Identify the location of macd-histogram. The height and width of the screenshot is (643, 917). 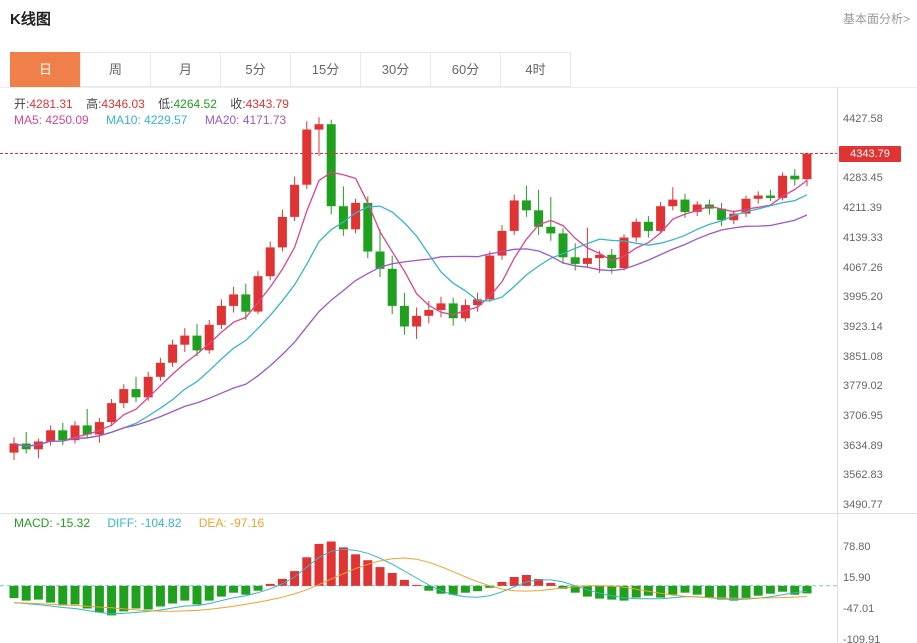
(410, 578).